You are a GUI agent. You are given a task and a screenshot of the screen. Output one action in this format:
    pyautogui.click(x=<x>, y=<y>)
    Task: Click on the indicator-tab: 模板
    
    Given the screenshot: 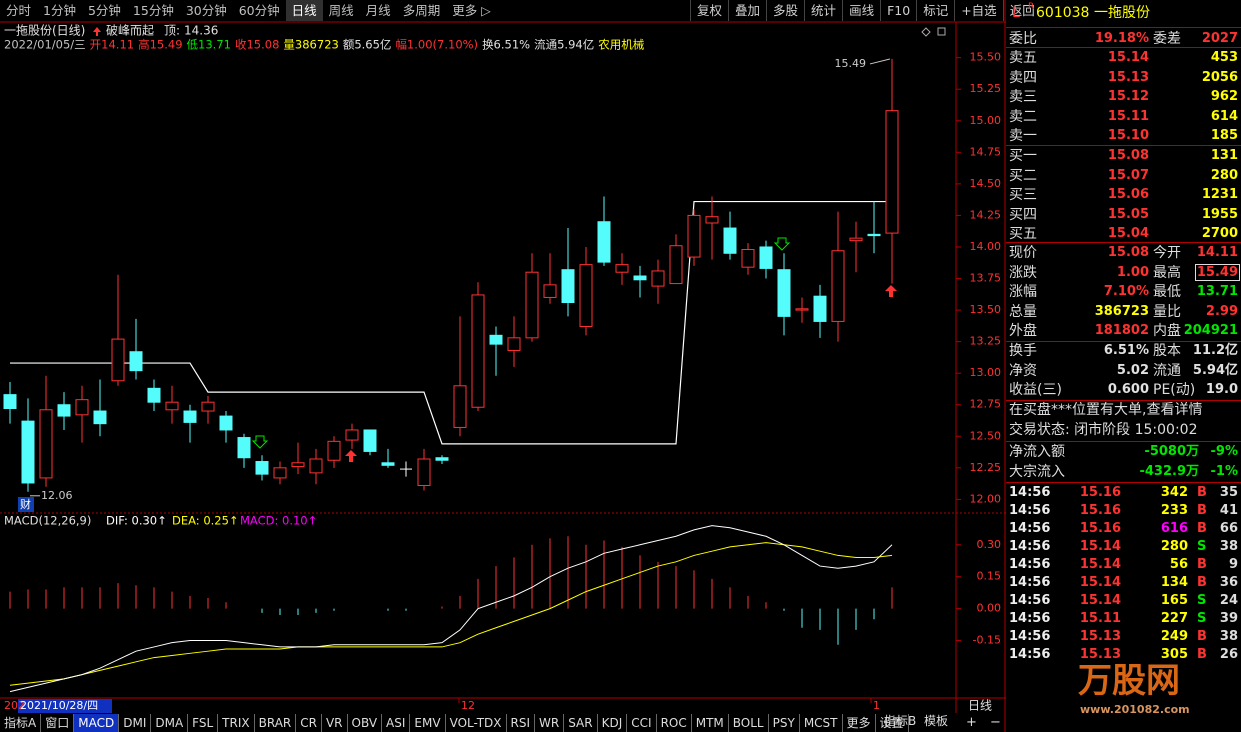 What is the action you would take?
    pyautogui.click(x=936, y=721)
    